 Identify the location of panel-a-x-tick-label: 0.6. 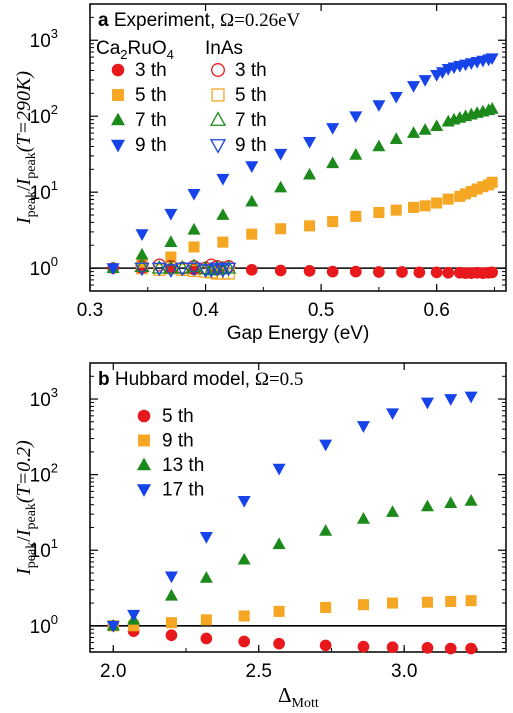
(436, 310).